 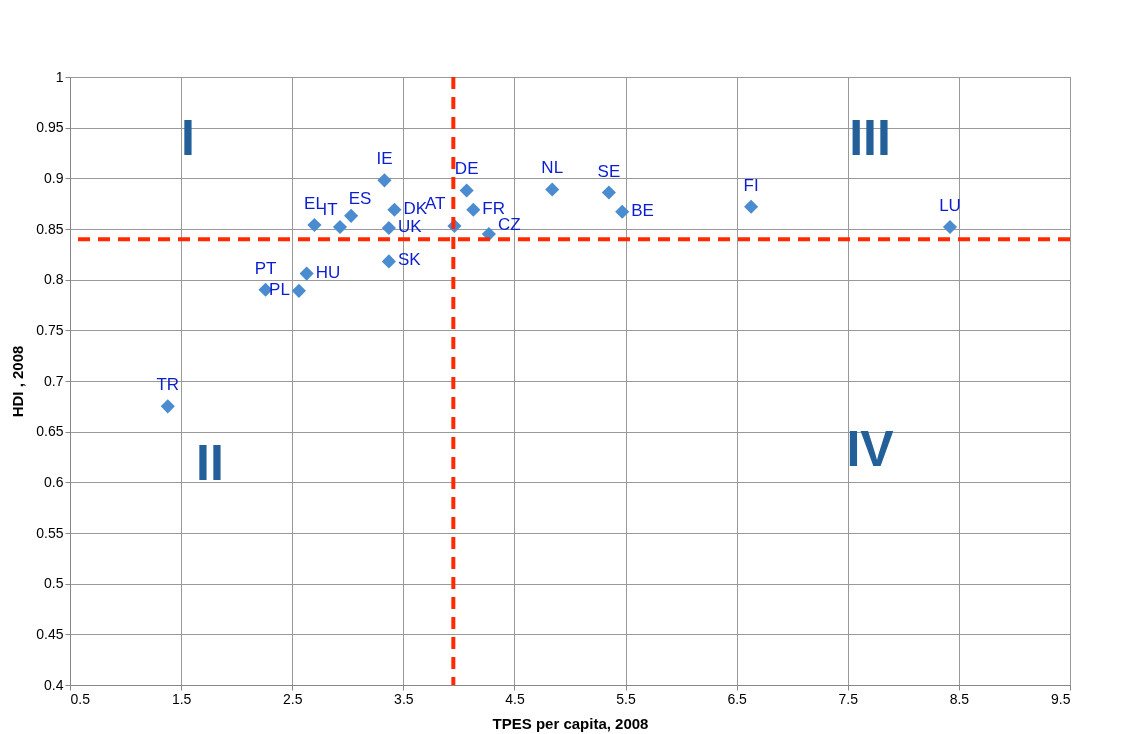 What do you see at coordinates (959, 698) in the screenshot?
I see `x-tick-label: 8.5` at bounding box center [959, 698].